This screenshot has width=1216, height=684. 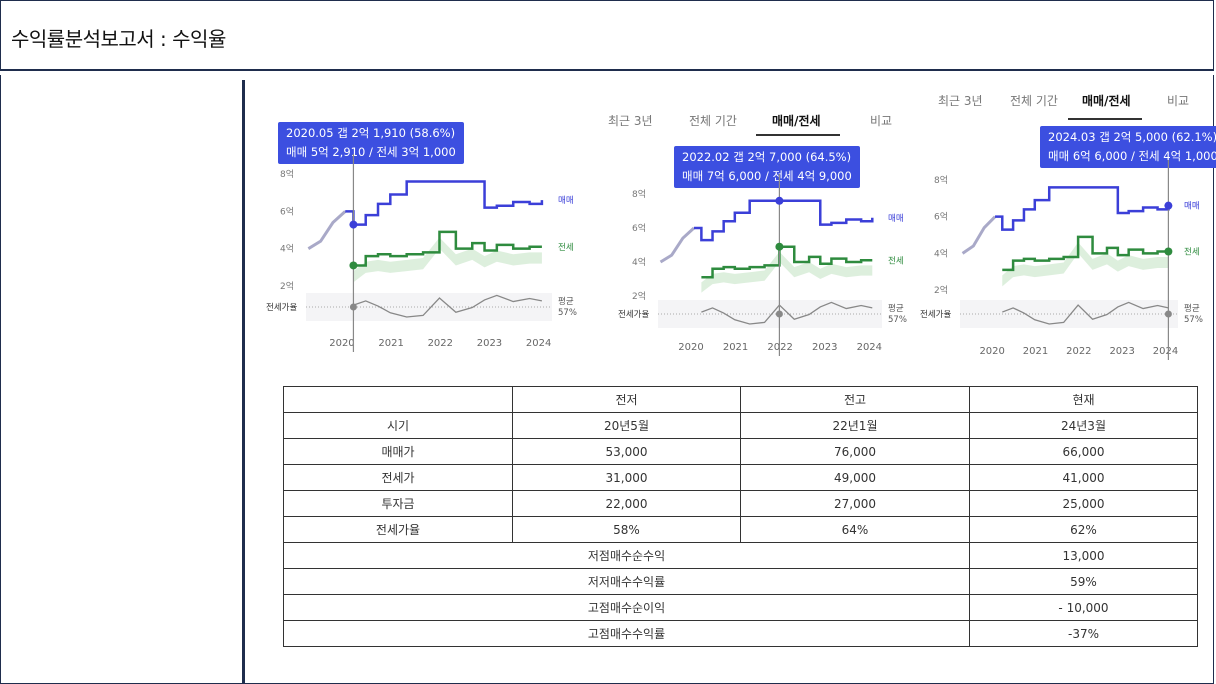 I want to click on tooltip-line-1: 2024.03 갭 2억 5,000 (62.1%), so click(x=1132, y=137).